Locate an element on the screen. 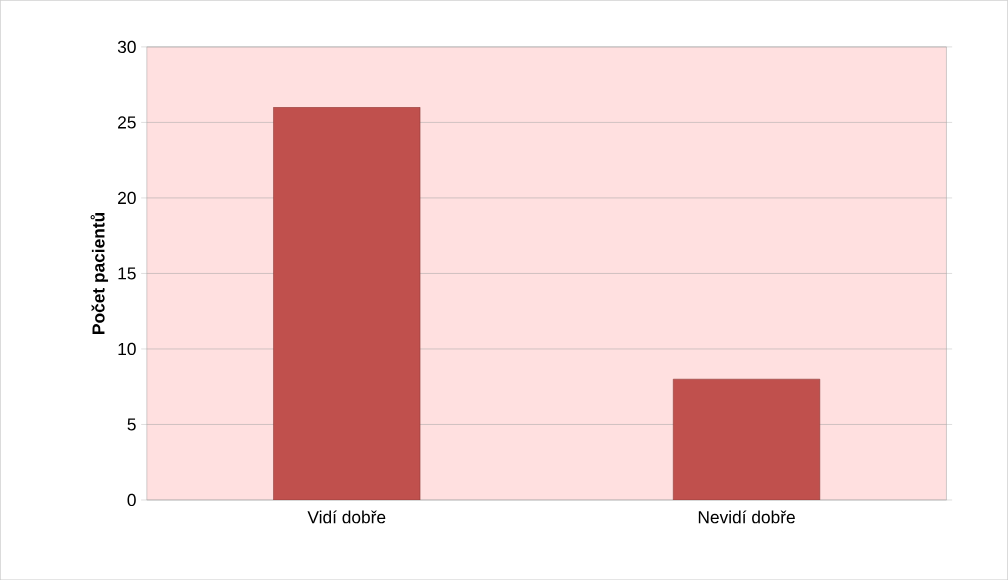 The width and height of the screenshot is (1008, 580). y-tick-label: 0 is located at coordinates (131, 500).